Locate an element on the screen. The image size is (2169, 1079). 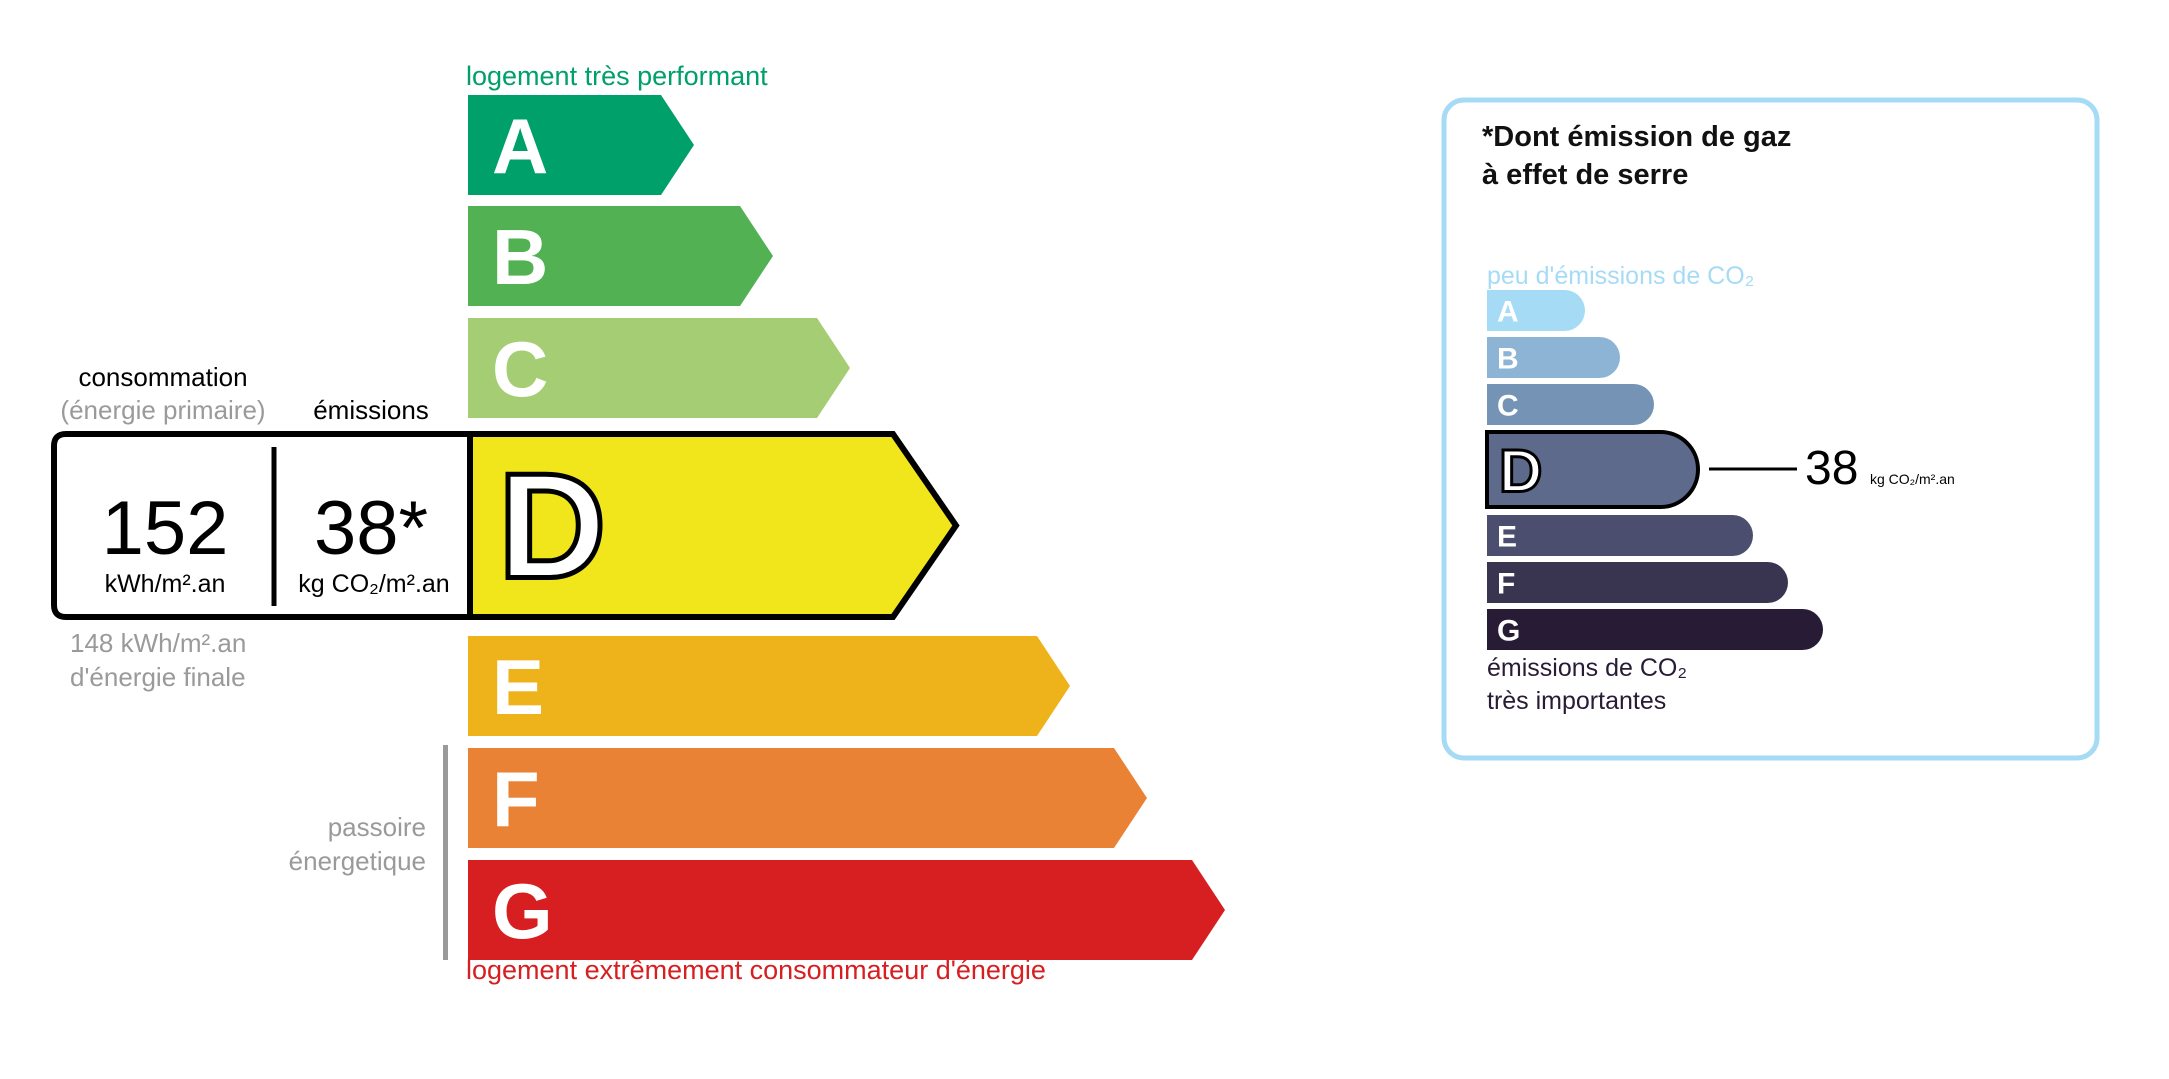
top-label: logement très performant is located at coordinates (617, 76).